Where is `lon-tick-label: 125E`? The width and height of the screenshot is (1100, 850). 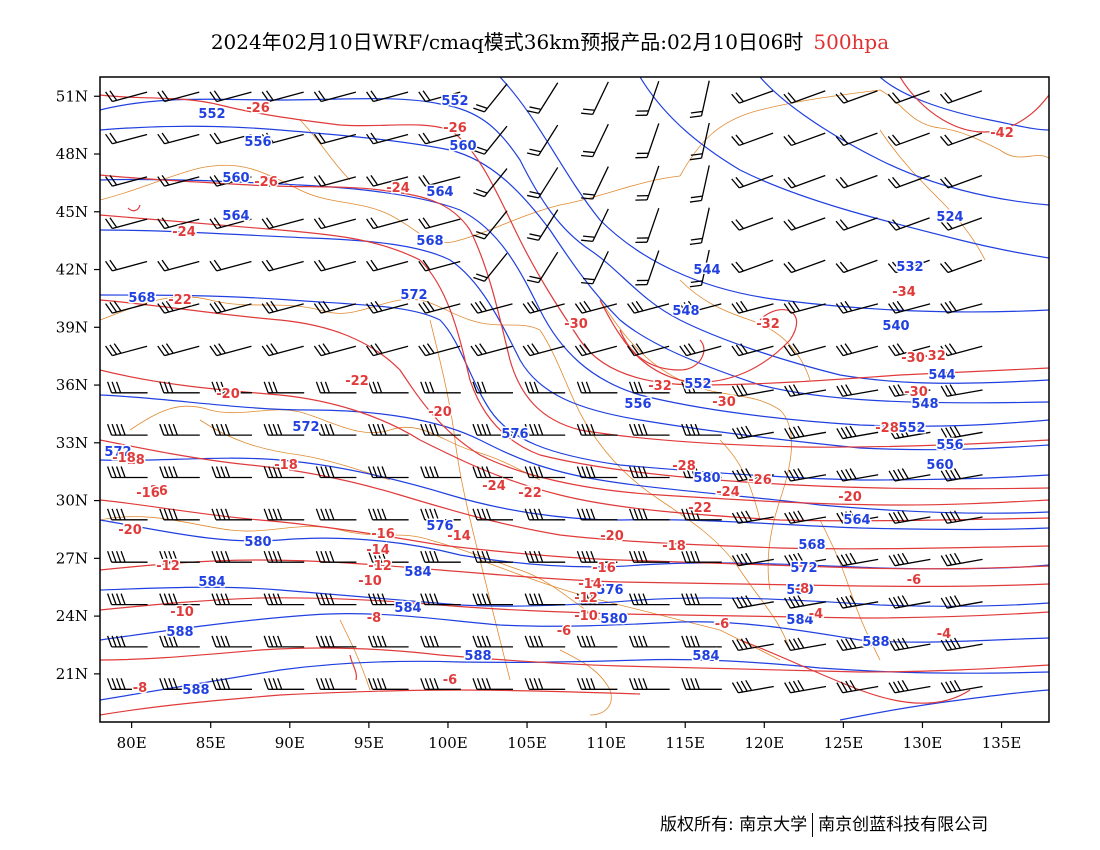 lon-tick-label: 125E is located at coordinates (844, 743).